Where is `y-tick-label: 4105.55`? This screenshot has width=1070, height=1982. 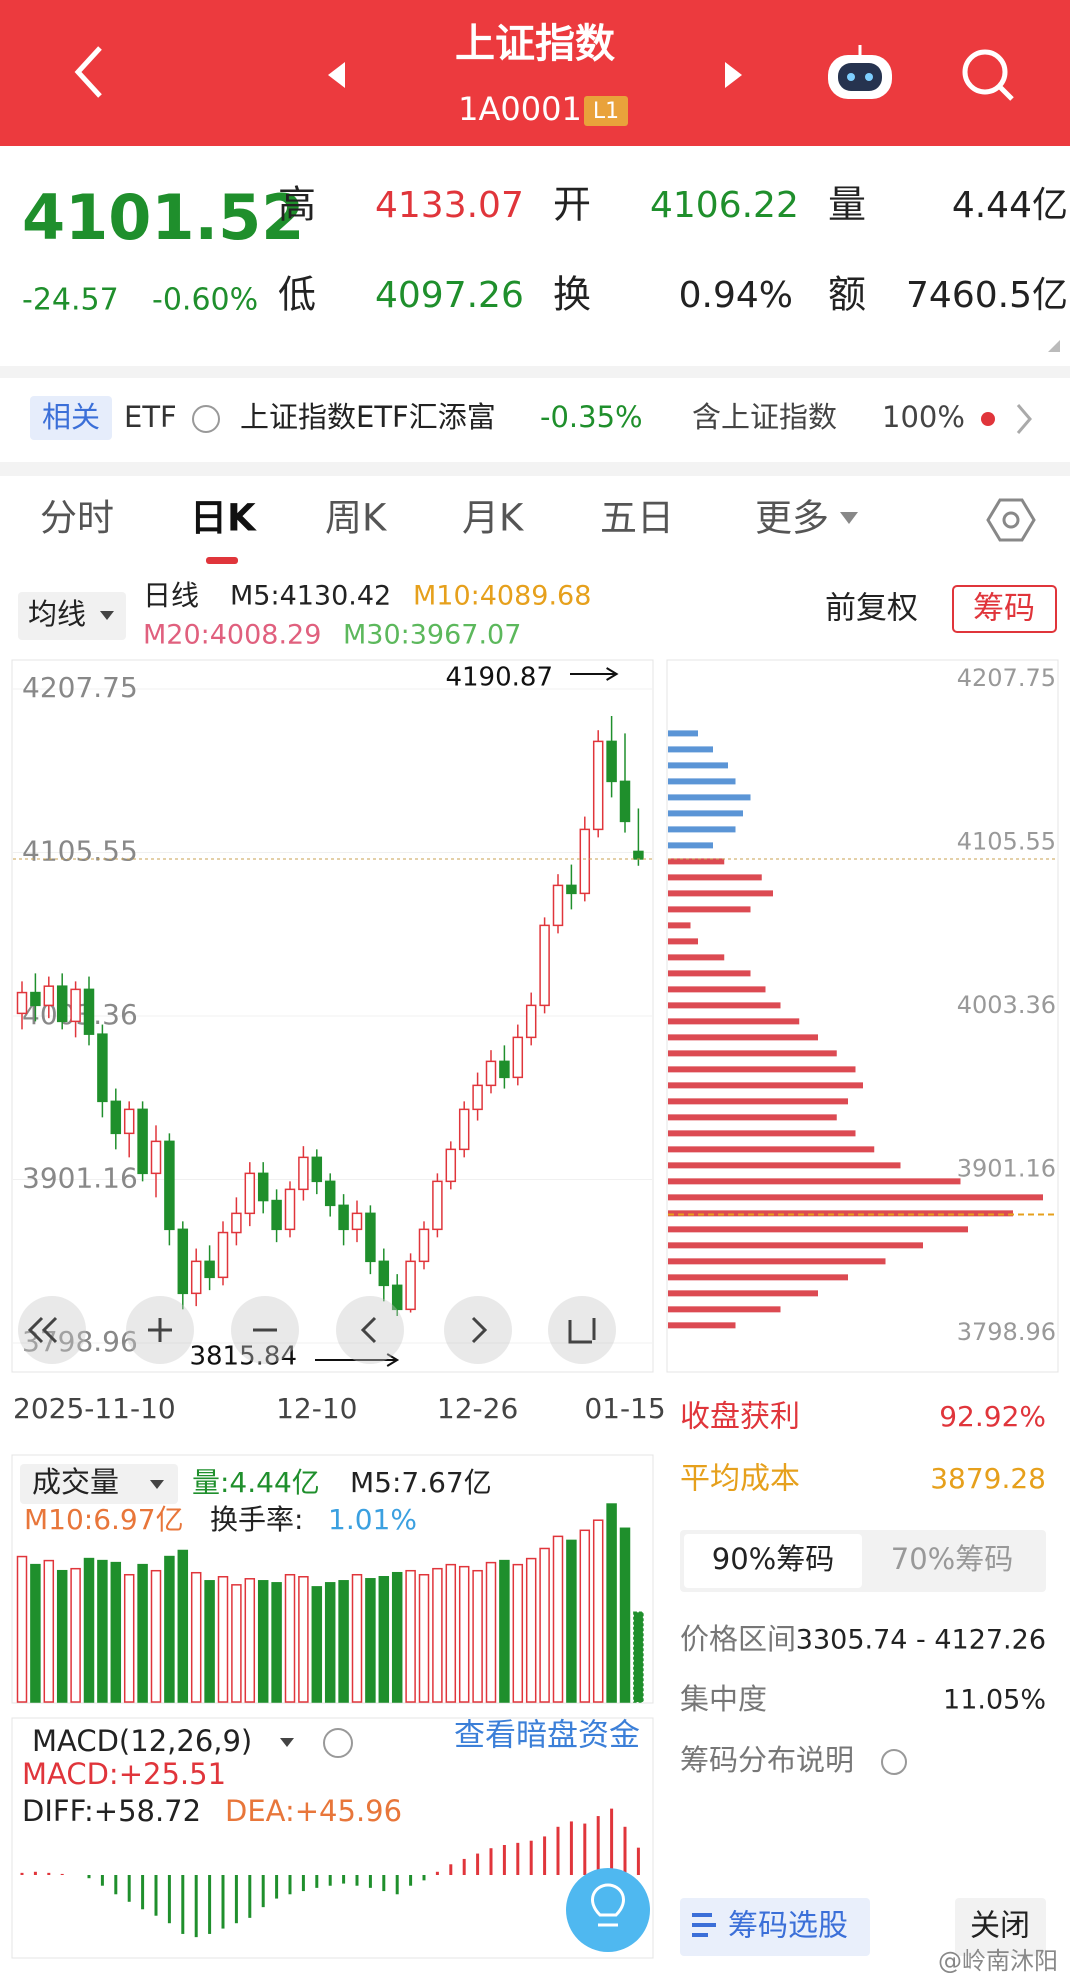 y-tick-label: 4105.55 is located at coordinates (1006, 842).